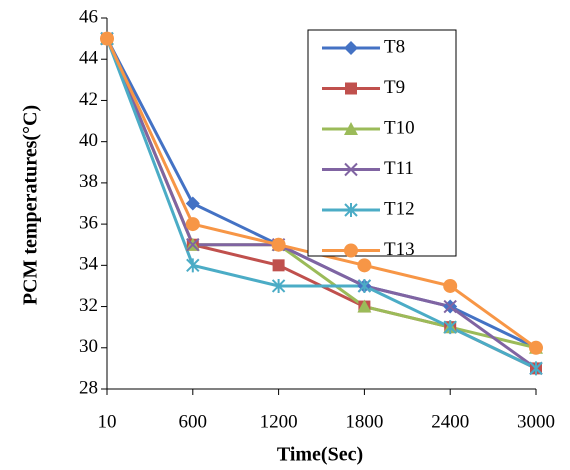 This screenshot has height=470, width=570. Describe the element at coordinates (89, 264) in the screenshot. I see `y-tick-label: 34` at that location.